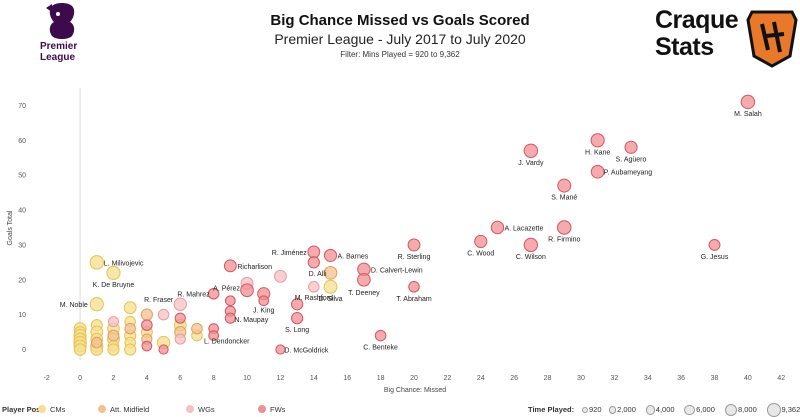  What do you see at coordinates (22, 106) in the screenshot?
I see `y-tick-label: 70` at bounding box center [22, 106].